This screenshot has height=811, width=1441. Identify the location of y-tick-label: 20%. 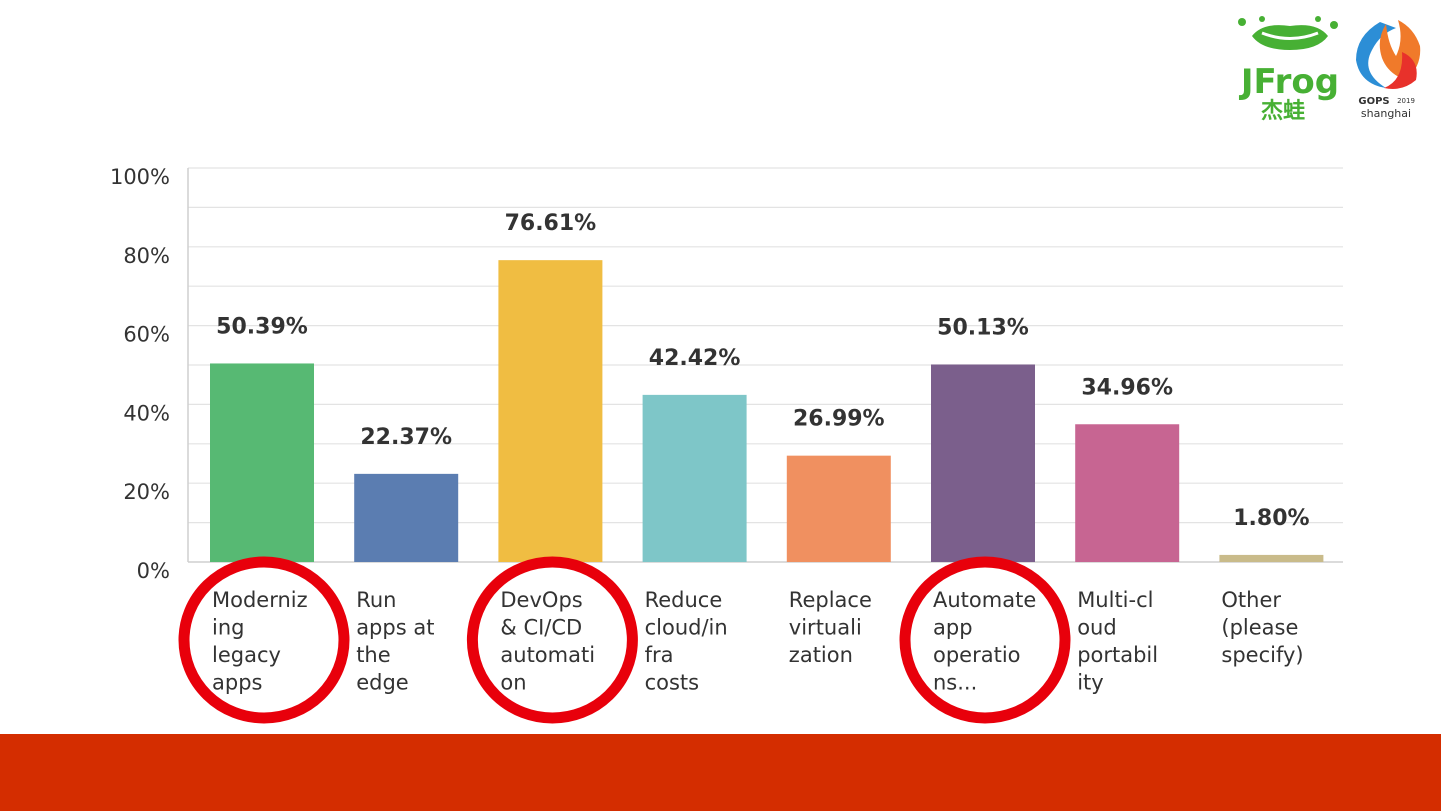
(146, 492).